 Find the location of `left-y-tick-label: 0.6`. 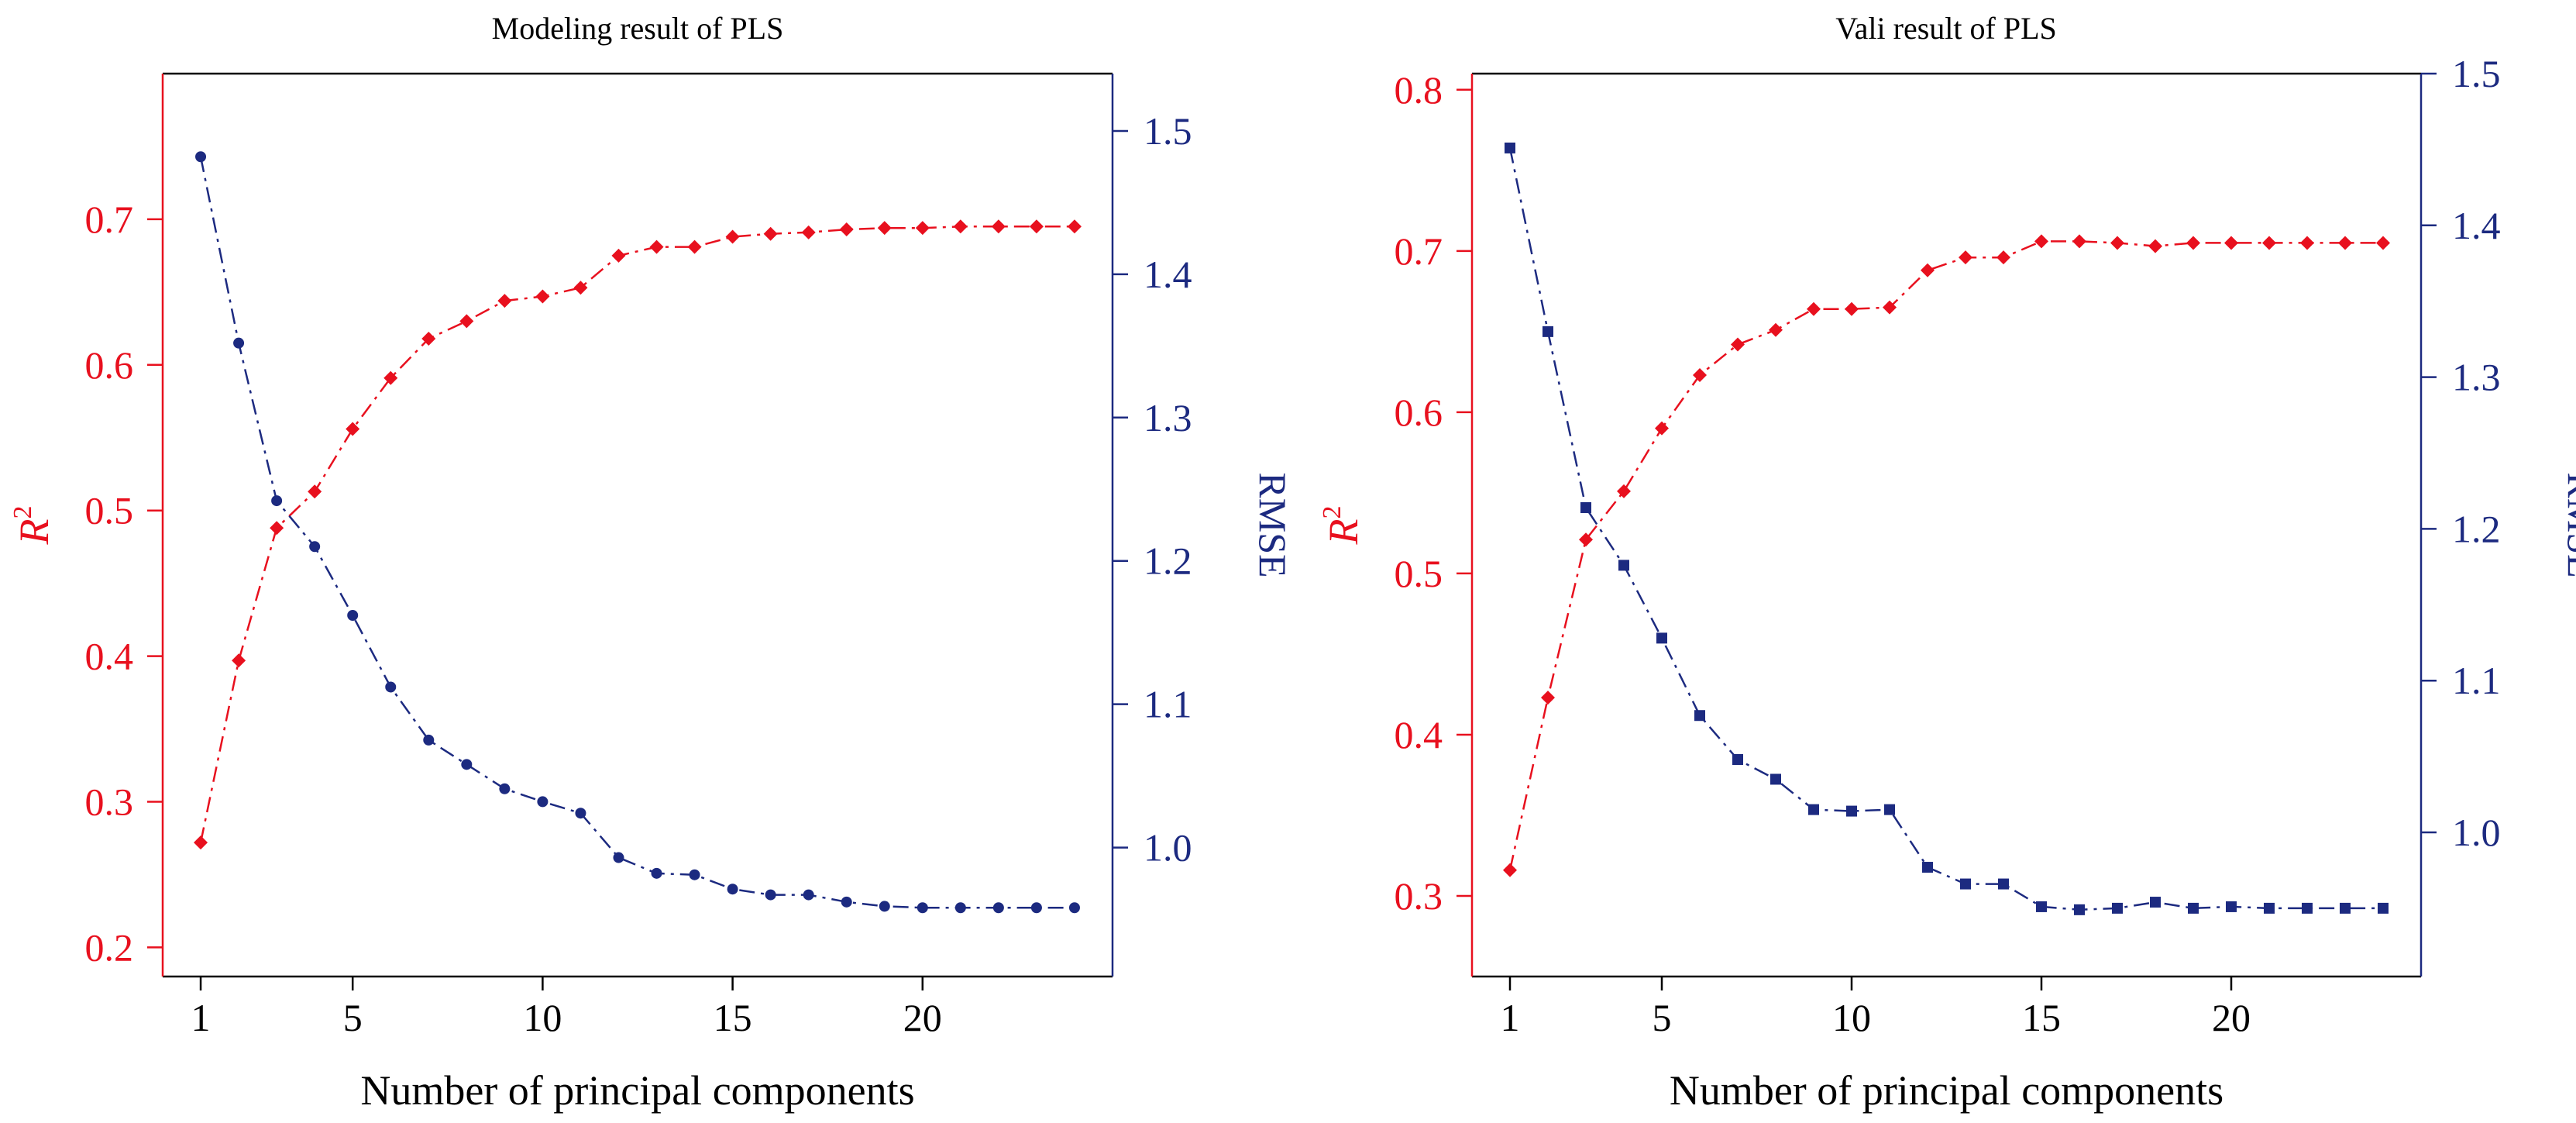

left-y-tick-label: 0.6 is located at coordinates (109, 365).